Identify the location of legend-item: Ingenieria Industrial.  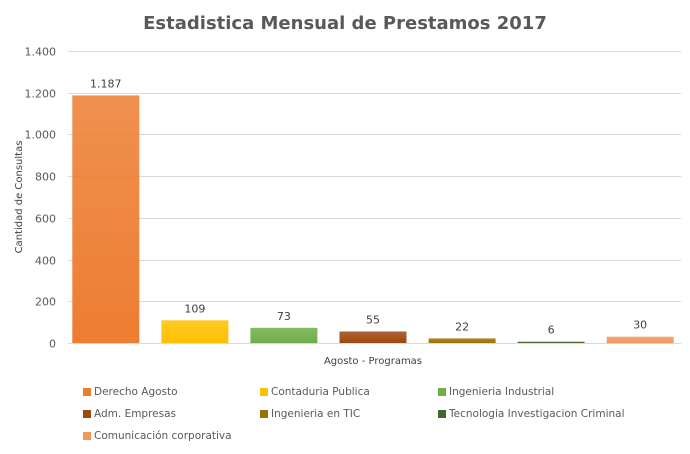
(496, 392).